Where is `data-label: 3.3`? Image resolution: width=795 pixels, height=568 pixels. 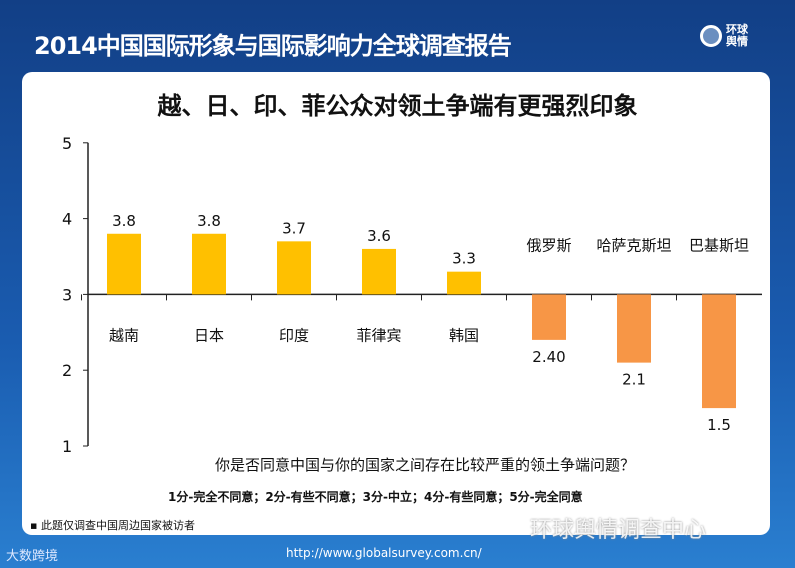 data-label: 3.3 is located at coordinates (464, 259).